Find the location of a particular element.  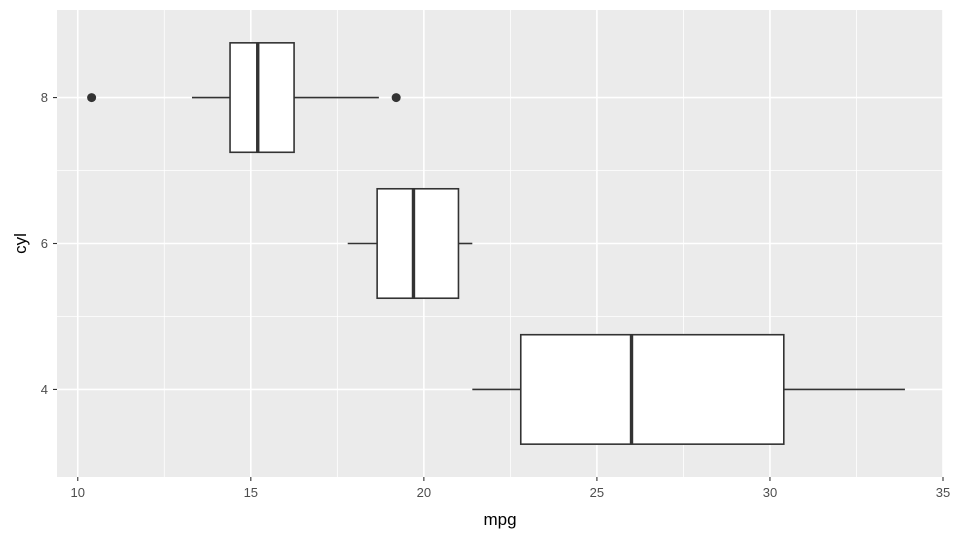

y-tick-label: 8 is located at coordinates (44, 97).